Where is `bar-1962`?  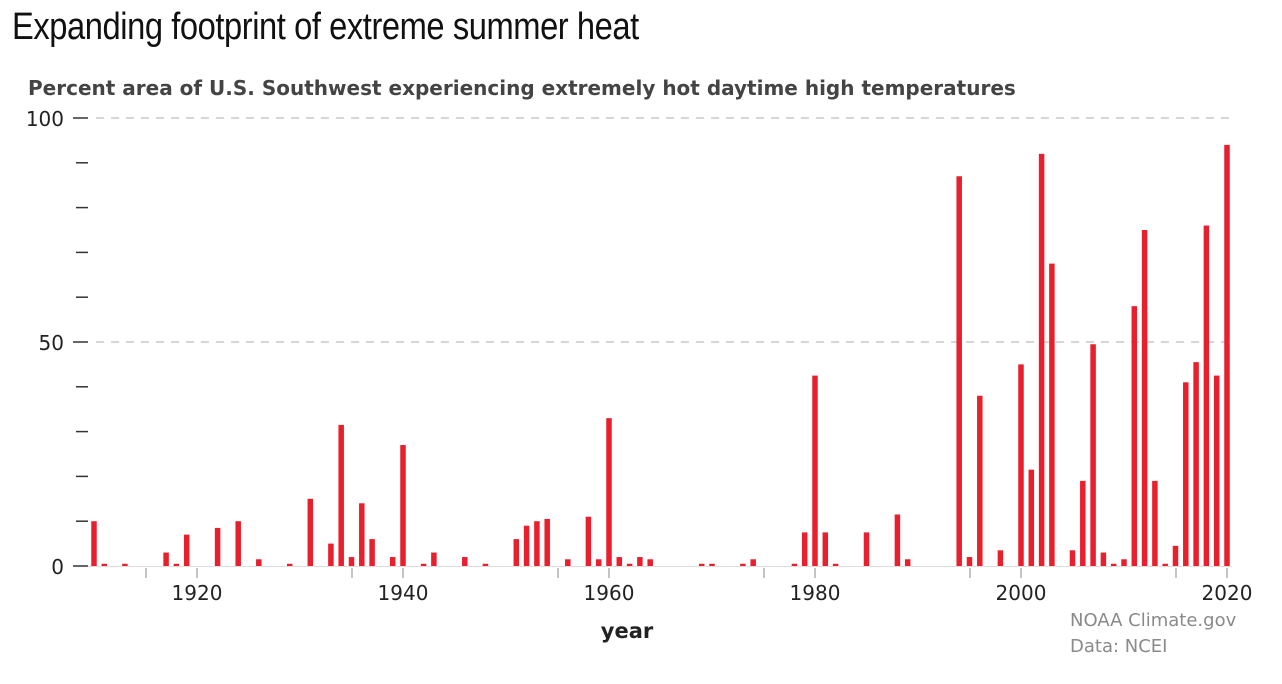 bar-1962 is located at coordinates (629, 564).